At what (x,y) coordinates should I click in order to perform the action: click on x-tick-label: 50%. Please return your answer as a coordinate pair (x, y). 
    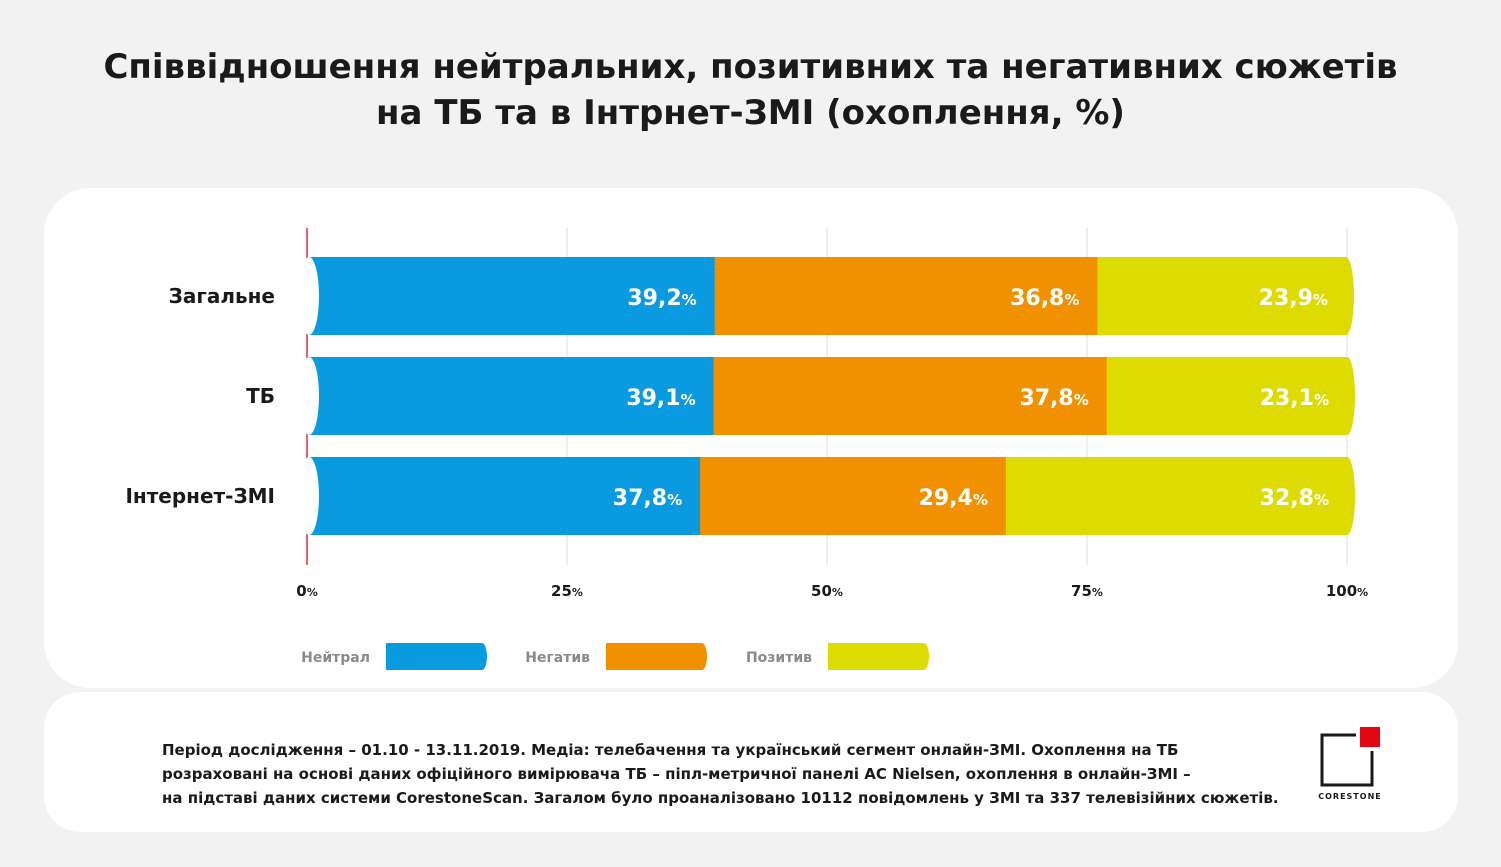
    Looking at the image, I should click on (827, 591).